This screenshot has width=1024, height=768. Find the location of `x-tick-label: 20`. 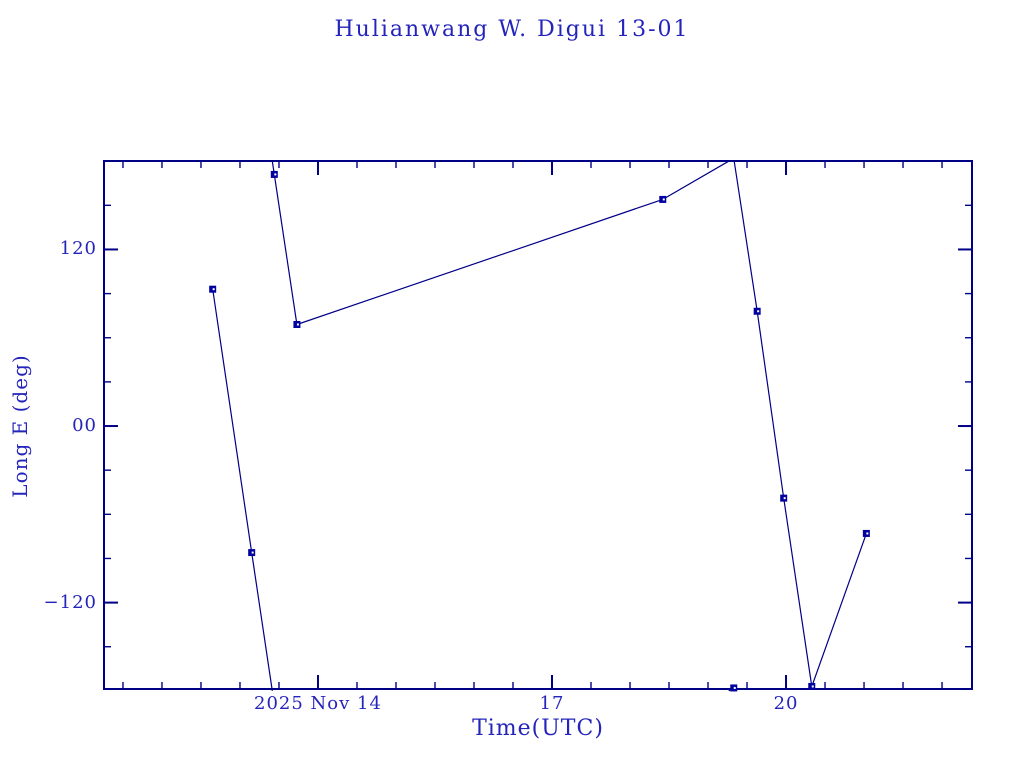

x-tick-label: 20 is located at coordinates (786, 703).